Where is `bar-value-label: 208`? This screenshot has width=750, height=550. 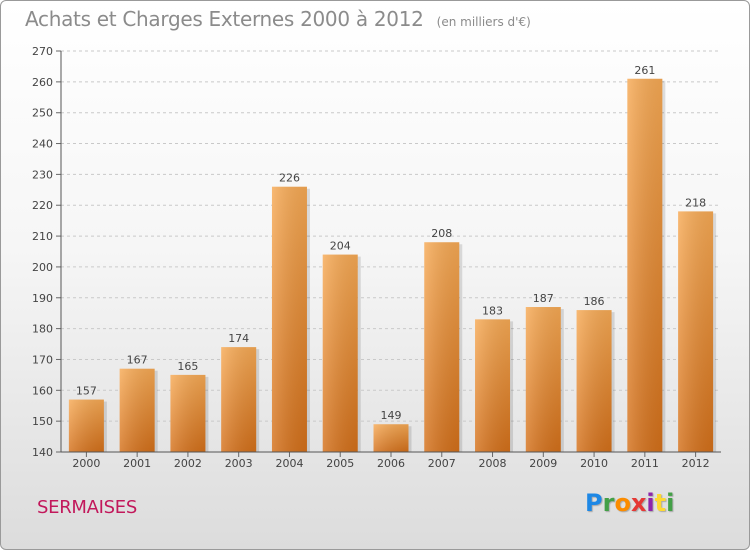
bar-value-label: 208 is located at coordinates (441, 233).